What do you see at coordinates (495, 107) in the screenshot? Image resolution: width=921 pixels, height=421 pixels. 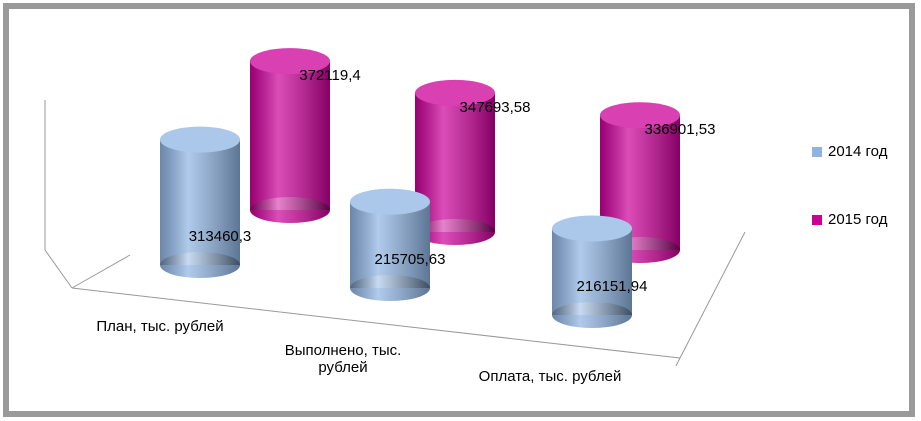 I see `value-label: 347693,58` at bounding box center [495, 107].